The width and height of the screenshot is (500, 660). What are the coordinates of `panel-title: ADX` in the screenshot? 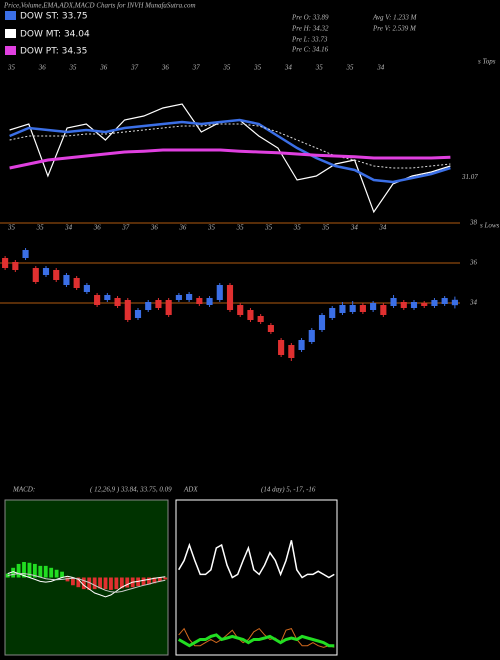 It's located at (190, 490).